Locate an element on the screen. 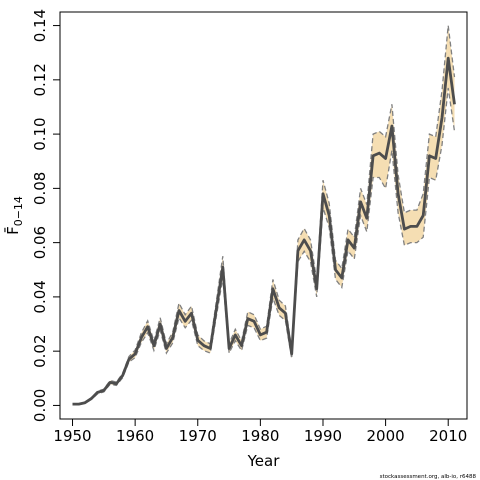 Image resolution: width=480 pixels, height=480 pixels. y-tick-label-0.10: 0.10 is located at coordinates (40, 133).